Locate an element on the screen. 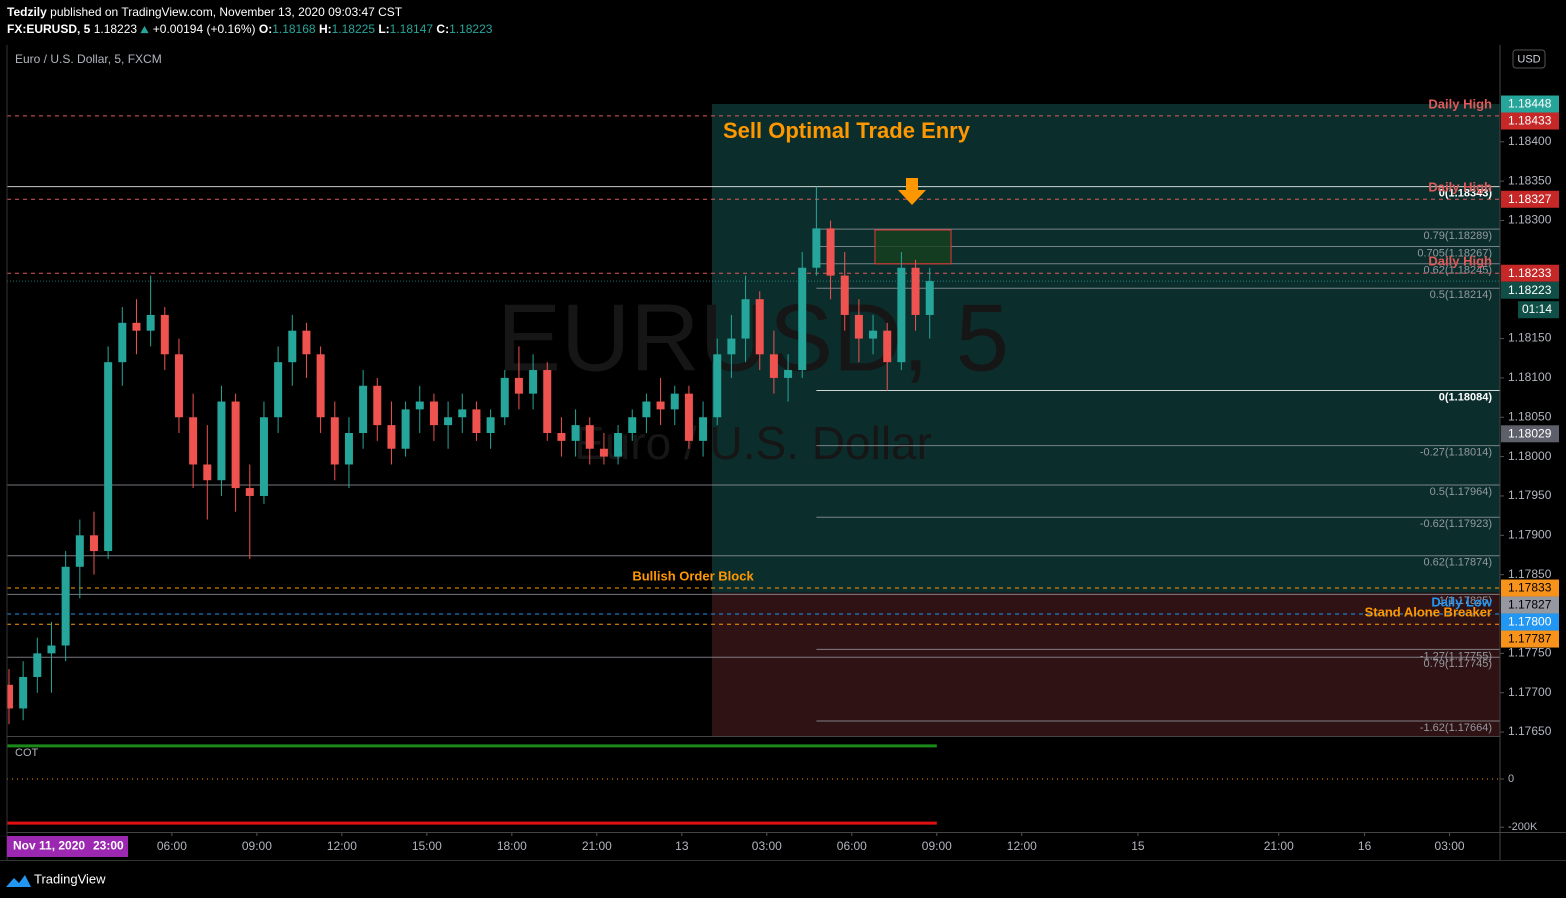  fib-label: 0.5(1.18214) is located at coordinates (1461, 295).